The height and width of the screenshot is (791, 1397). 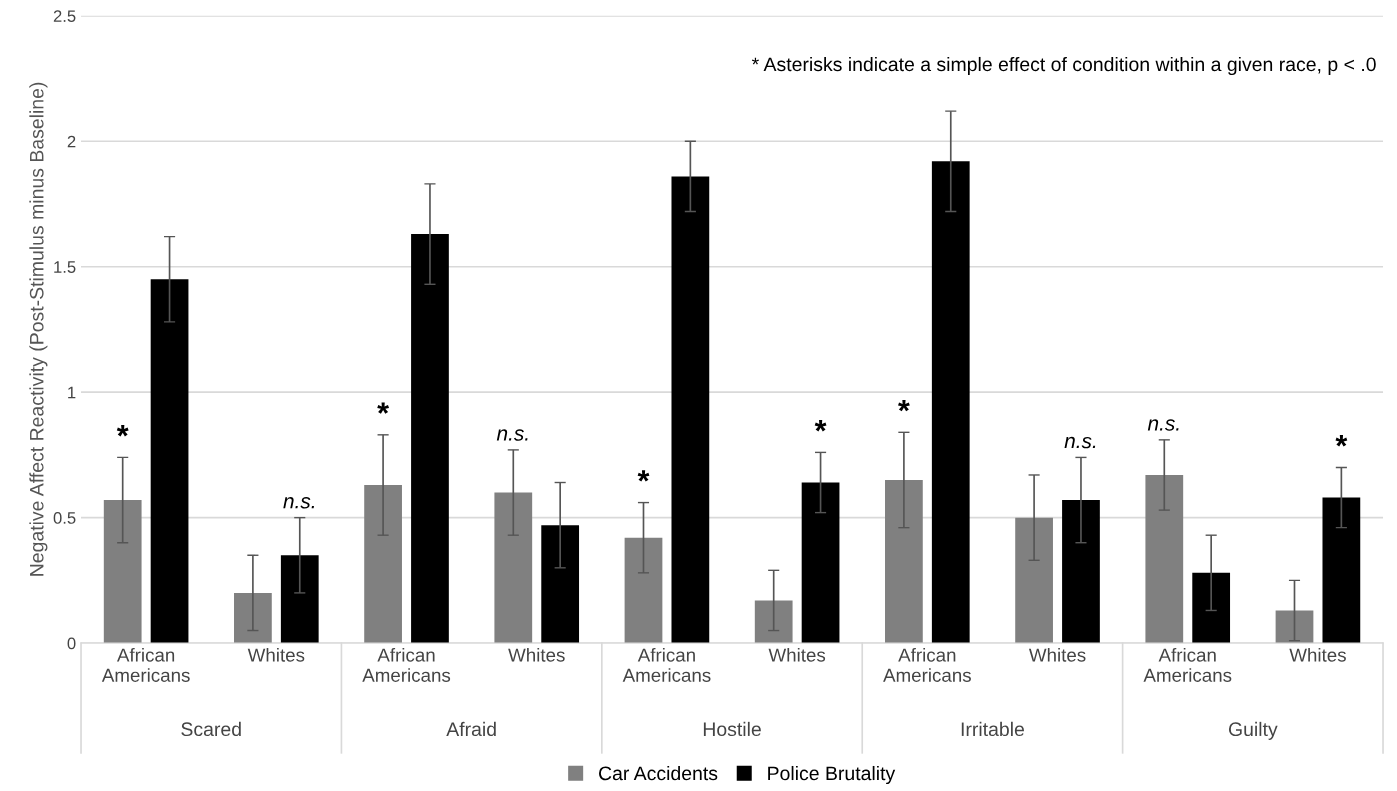 I want to click on text: Guilty, so click(x=1253, y=730).